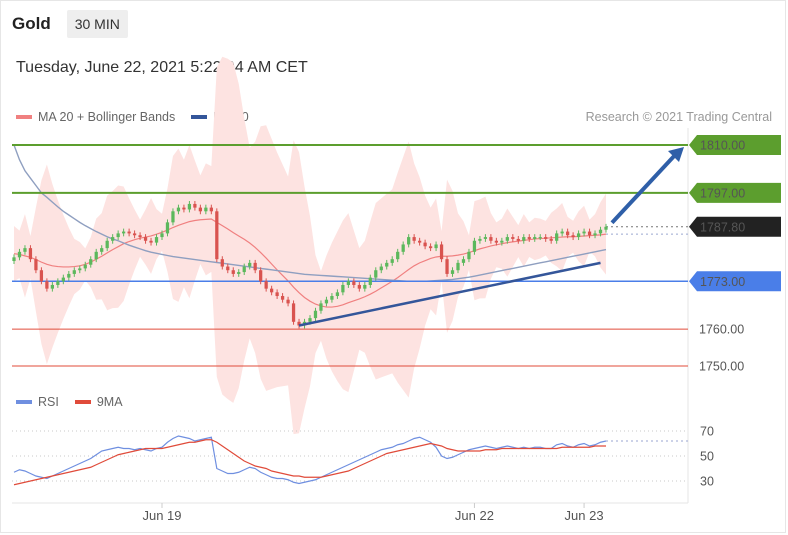 Image resolution: width=788 pixels, height=535 pixels. Describe the element at coordinates (584, 515) in the screenshot. I see `x-axis-date-label: Jun 23` at that location.